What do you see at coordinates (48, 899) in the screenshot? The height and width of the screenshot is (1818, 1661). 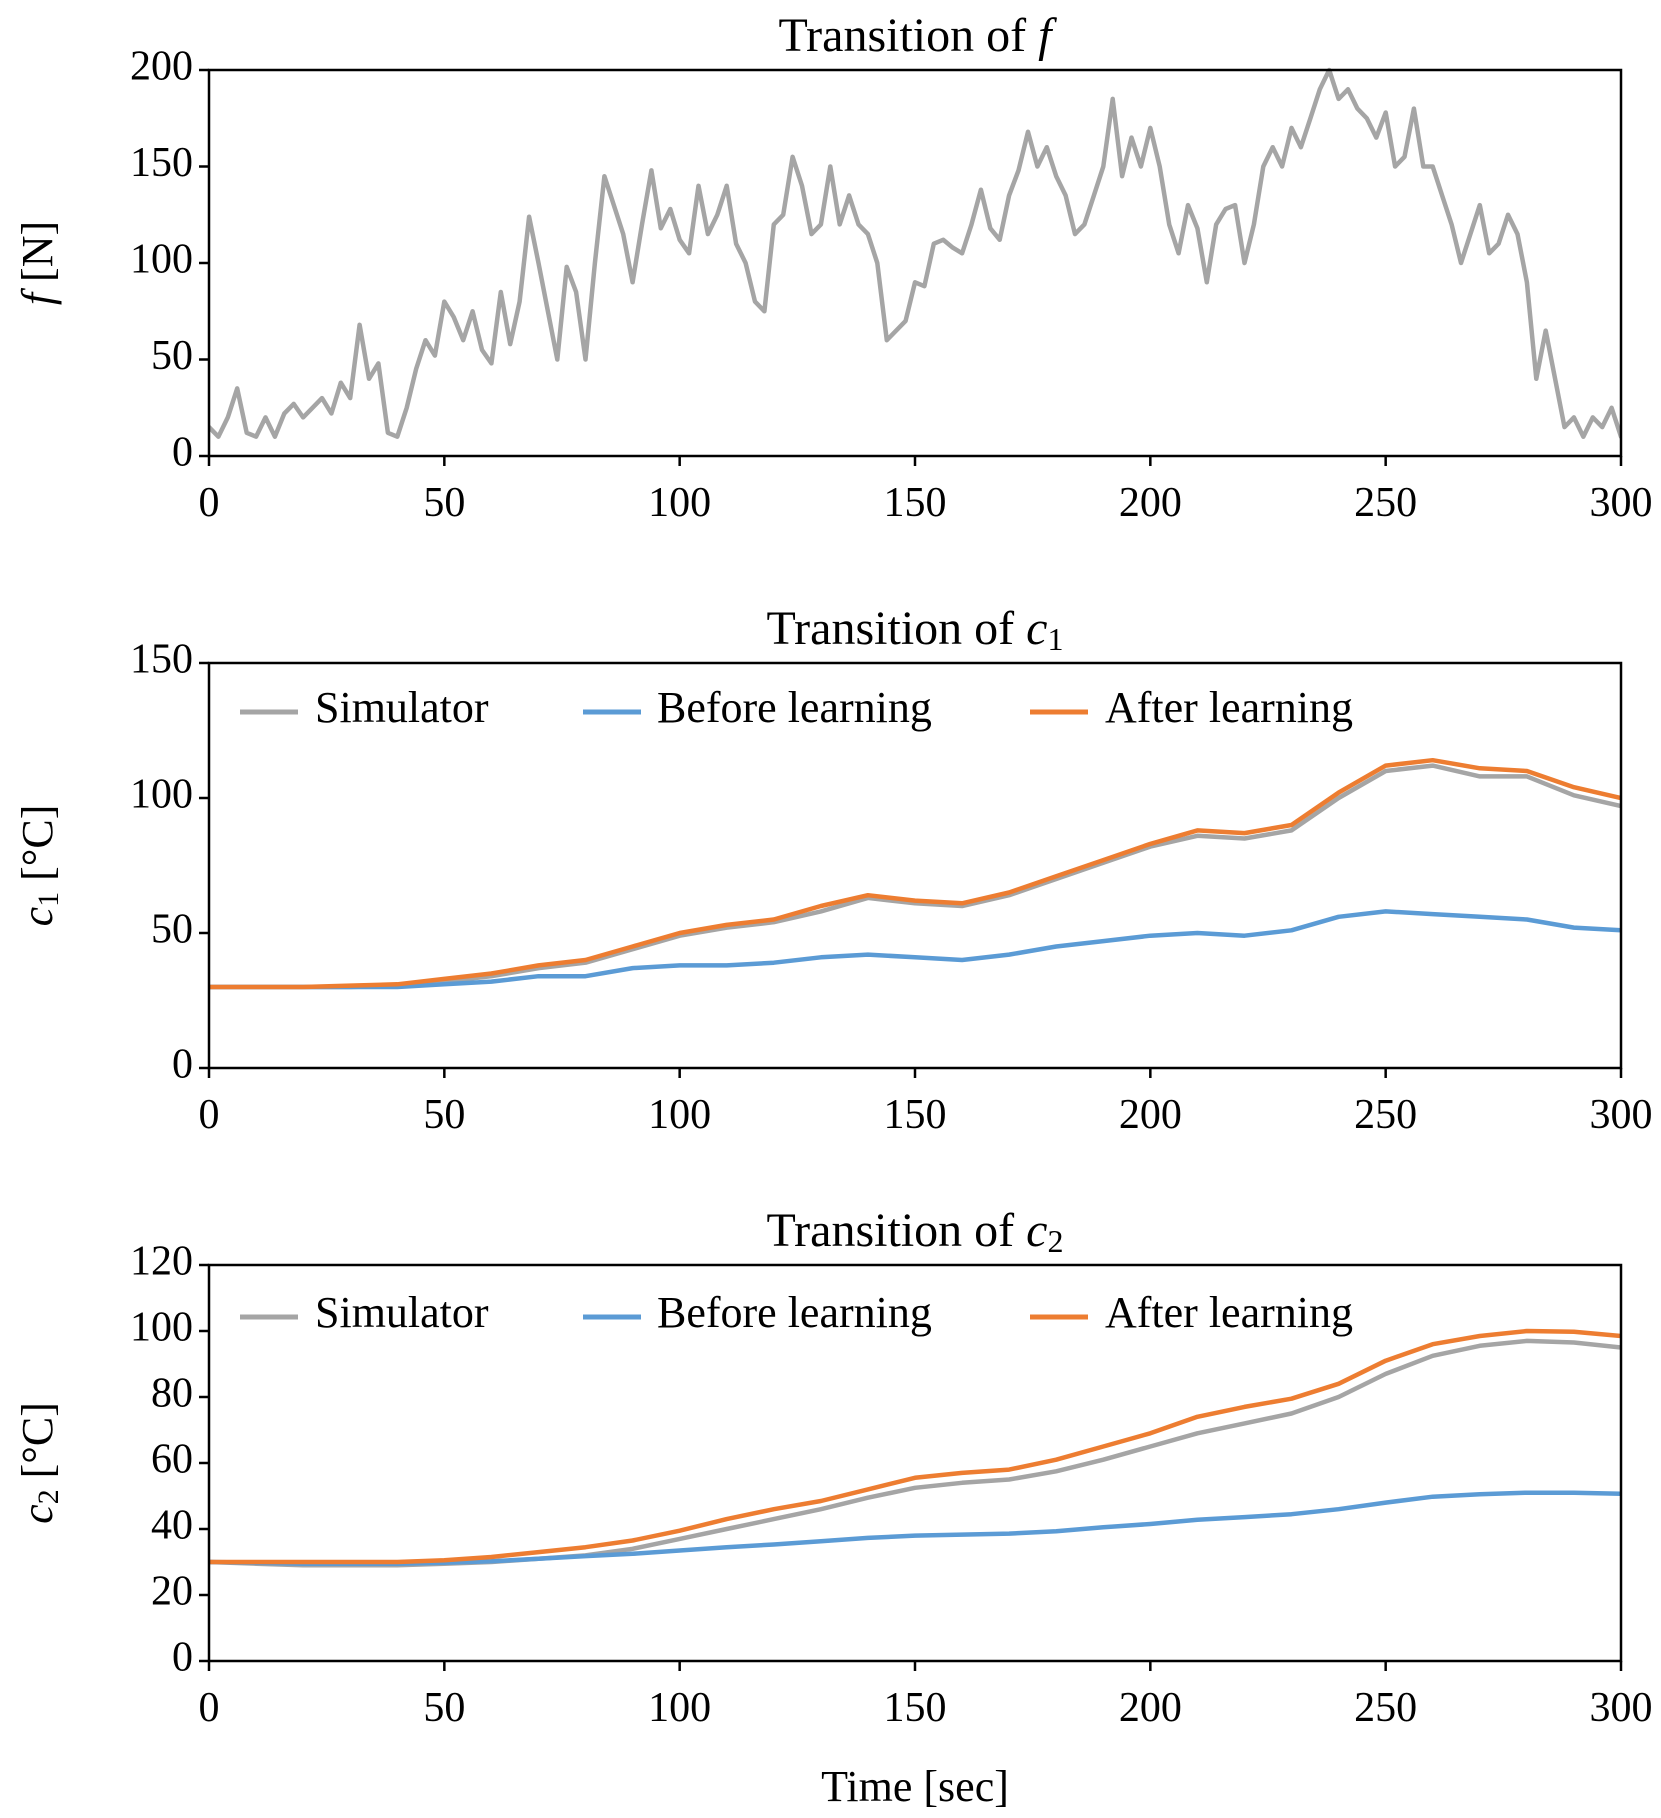 I see `y-label-subscript: 1` at bounding box center [48, 899].